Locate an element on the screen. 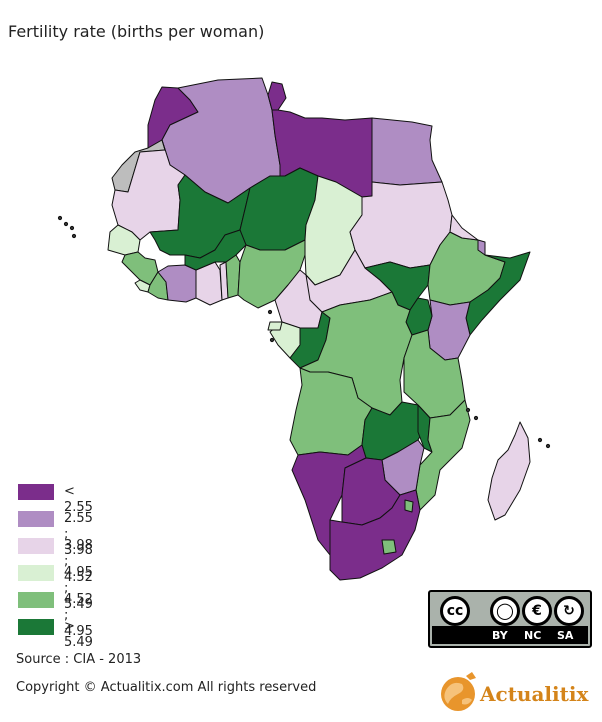 This screenshot has height=722, width=602. legend-label: 2.55 ; 3.98 is located at coordinates (78, 534).